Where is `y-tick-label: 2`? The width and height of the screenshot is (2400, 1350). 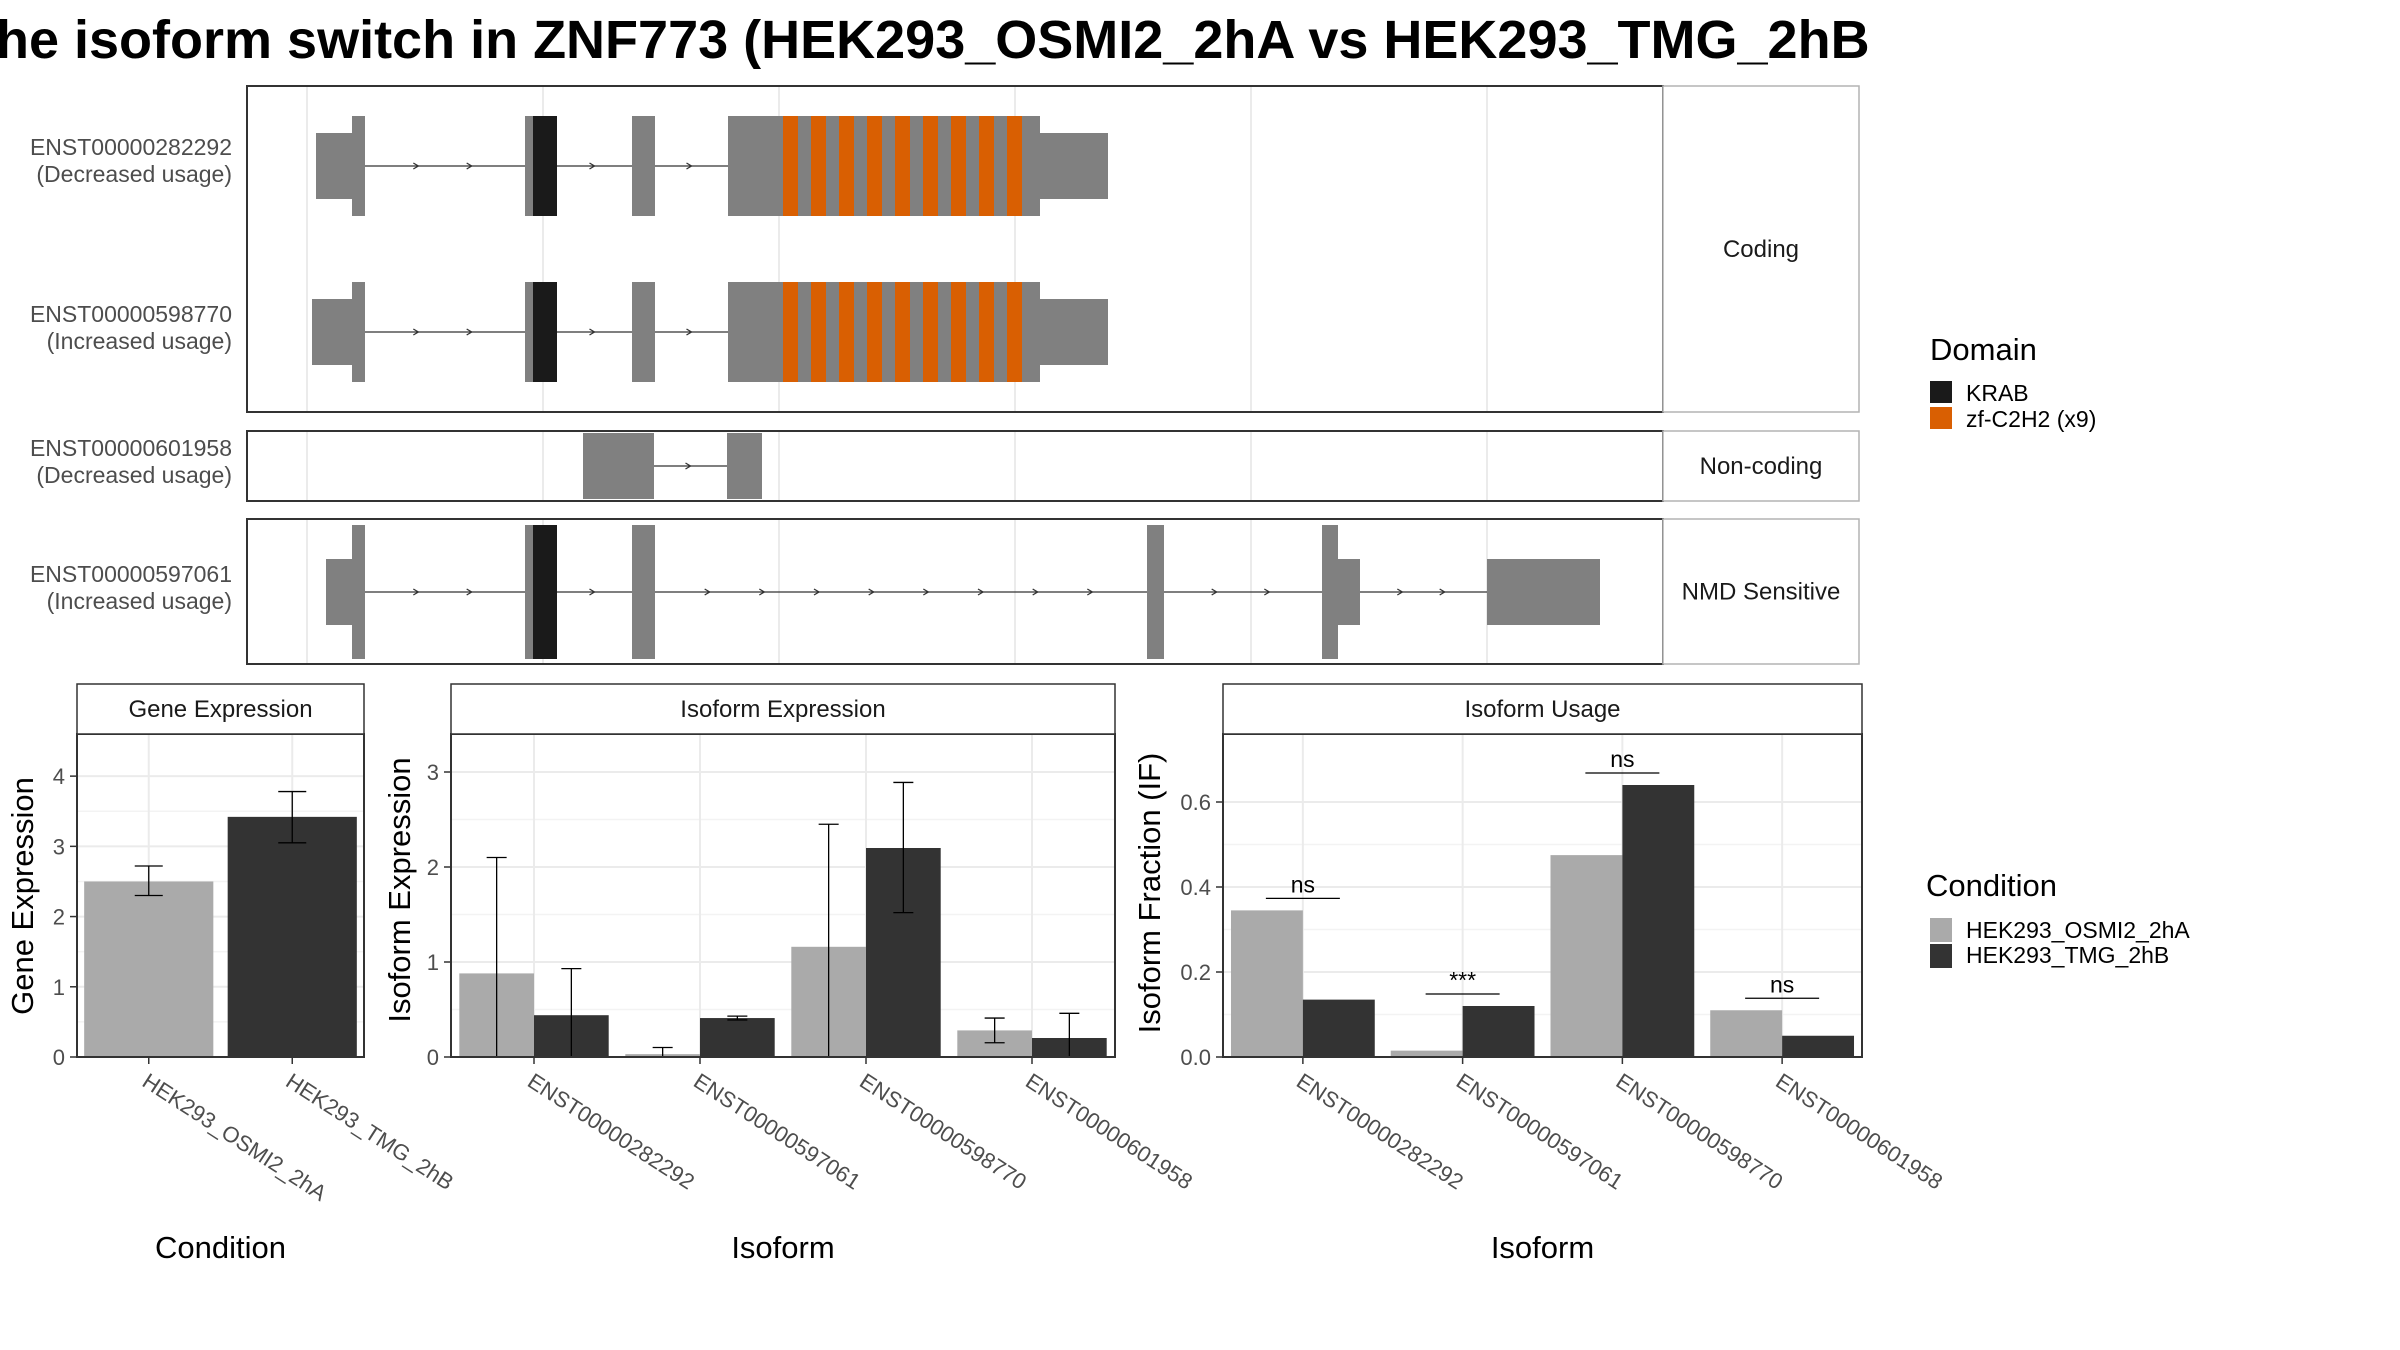
y-tick-label: 2 is located at coordinates (59, 917).